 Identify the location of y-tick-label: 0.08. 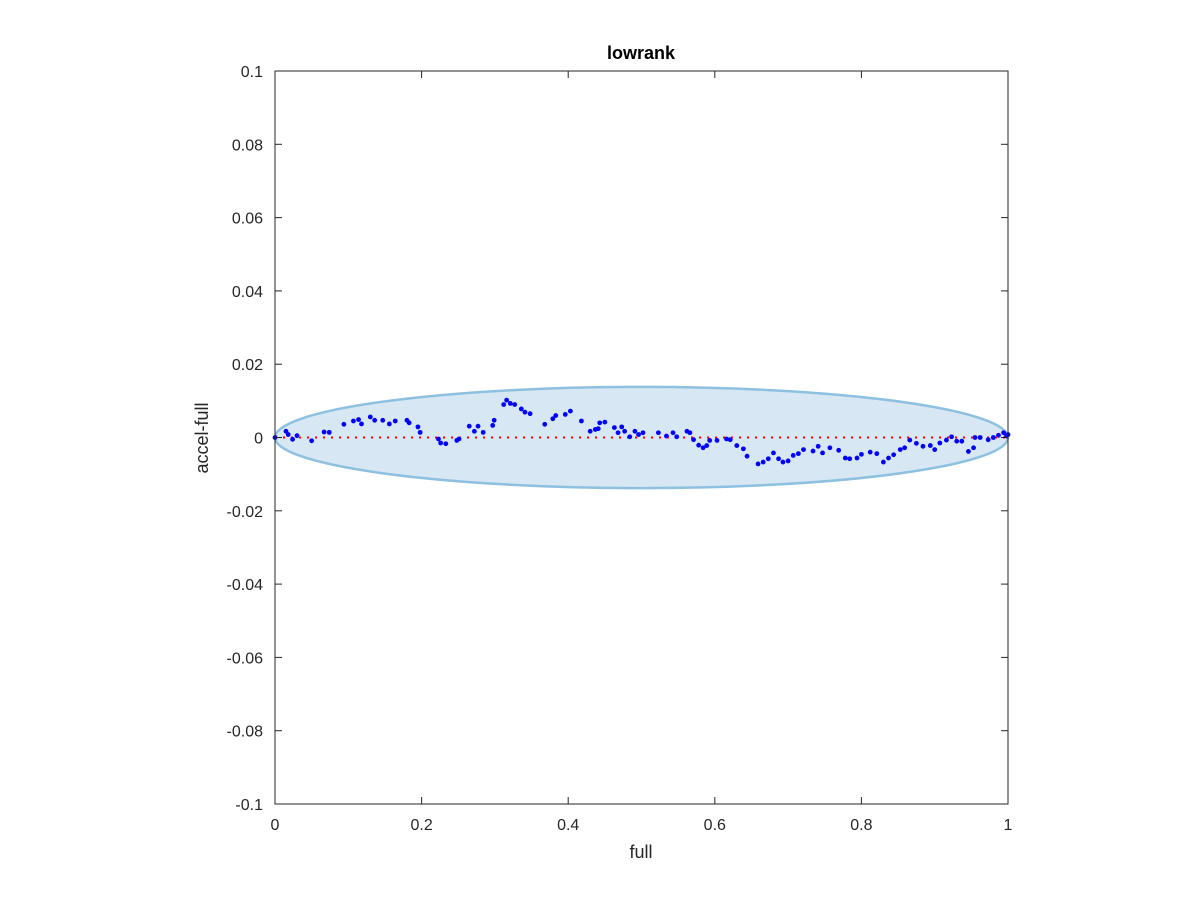
(247, 145).